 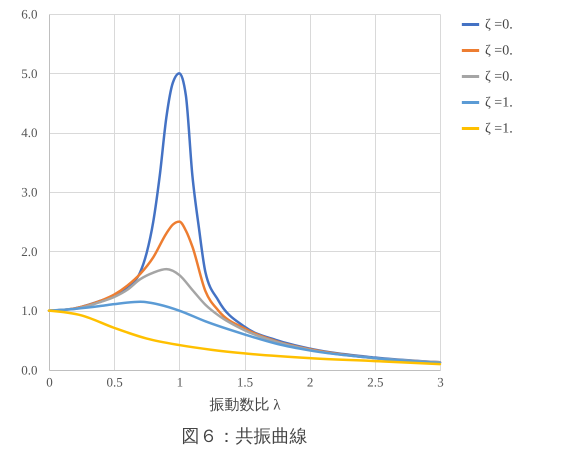 What do you see at coordinates (245, 405) in the screenshot?
I see `x-axis-title: 振動数比 λ` at bounding box center [245, 405].